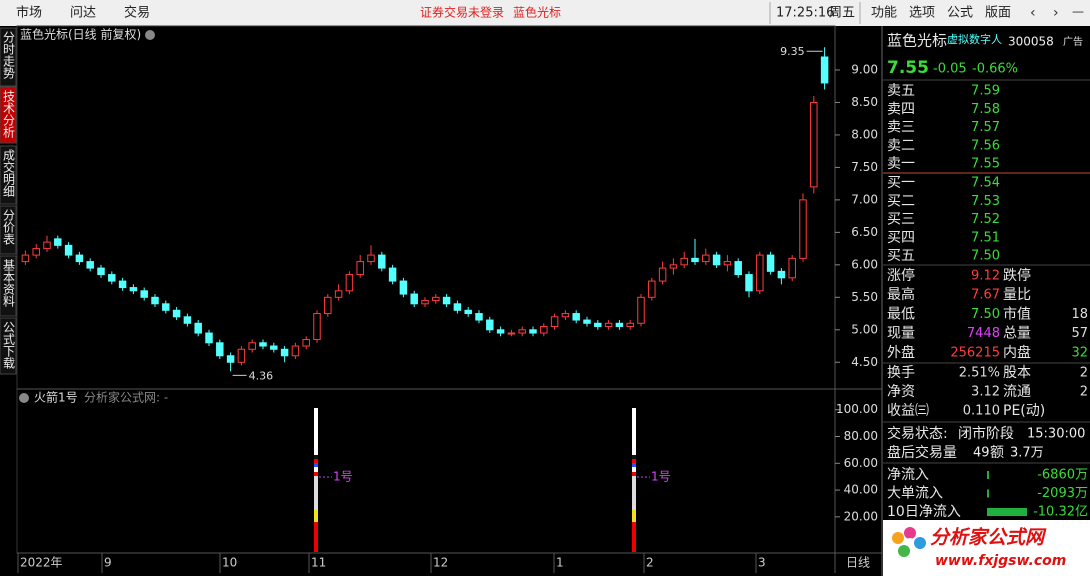  What do you see at coordinates (1079, 333) in the screenshot?
I see `stat-value: 57` at bounding box center [1079, 333].